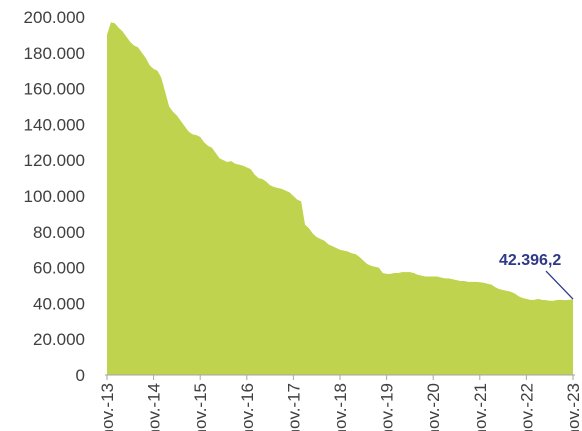 The image size is (582, 431). I want to click on x-tick-label: nov.-23, so click(573, 407).